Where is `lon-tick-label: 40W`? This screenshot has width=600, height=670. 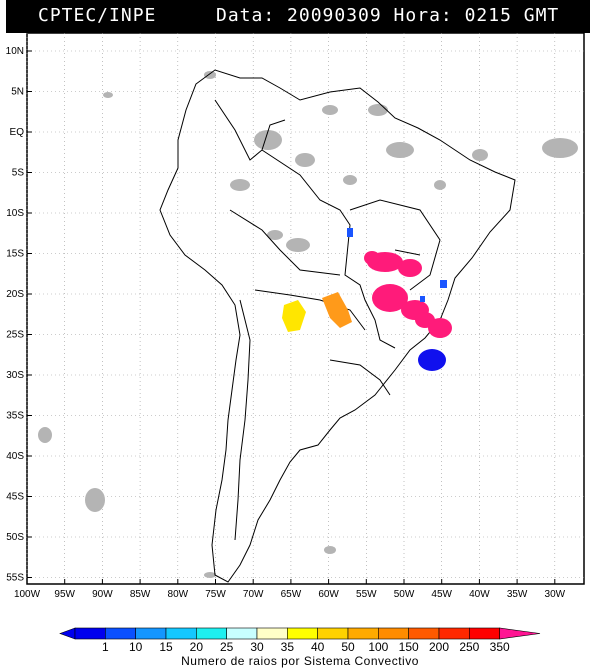
lon-tick-label: 40W is located at coordinates (479, 594).